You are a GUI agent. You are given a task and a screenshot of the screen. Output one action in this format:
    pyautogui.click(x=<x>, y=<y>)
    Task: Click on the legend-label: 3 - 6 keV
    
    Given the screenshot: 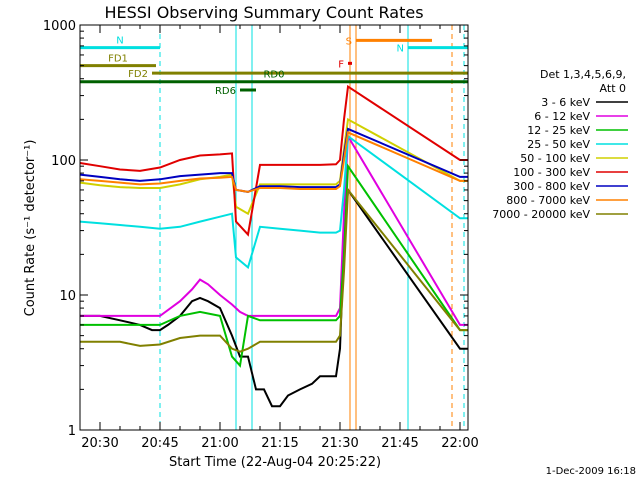 What is the action you would take?
    pyautogui.click(x=565, y=102)
    